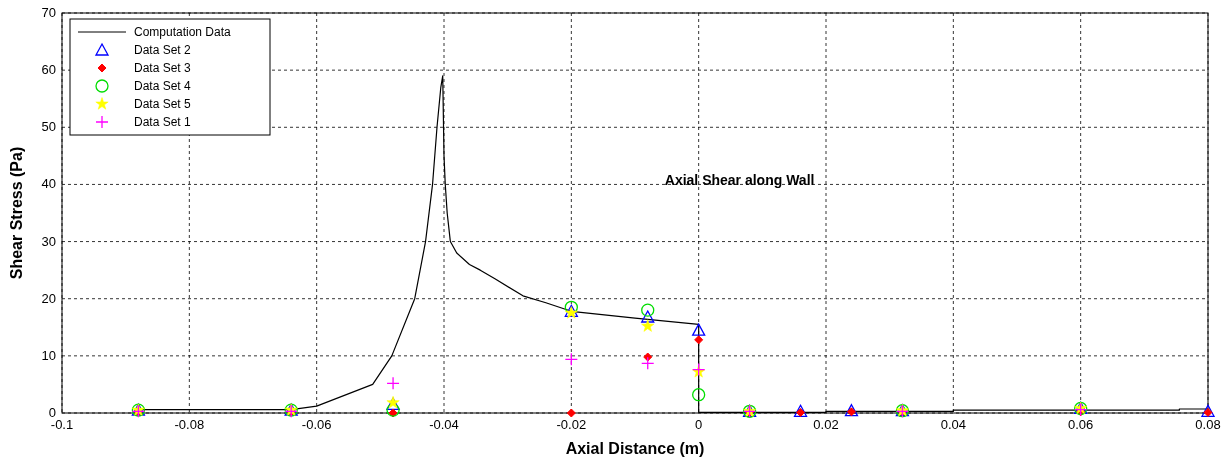 The height and width of the screenshot is (464, 1228). I want to click on x-tick-label: -0.08, so click(189, 424).